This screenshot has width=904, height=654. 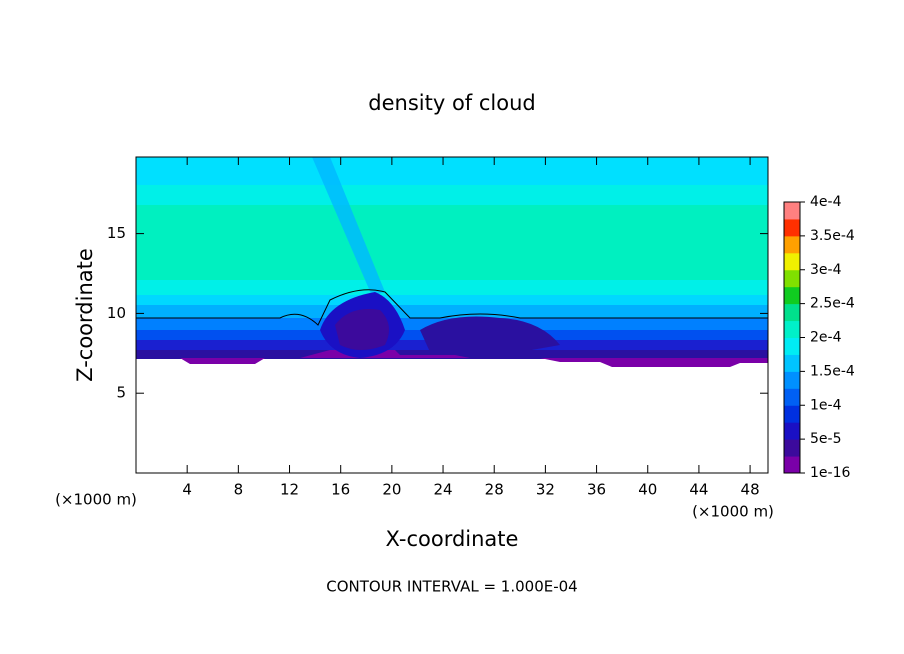 What do you see at coordinates (187, 490) in the screenshot?
I see `x-tick-label: 4` at bounding box center [187, 490].